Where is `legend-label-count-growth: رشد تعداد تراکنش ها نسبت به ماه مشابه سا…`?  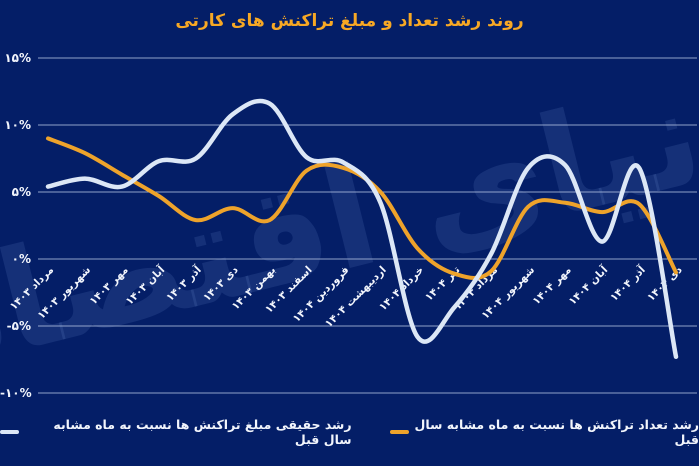
legend-label-count-growth: رشد تعداد تراکنش ها نسبت به ماه مشابه سا… is located at coordinates (556, 432).